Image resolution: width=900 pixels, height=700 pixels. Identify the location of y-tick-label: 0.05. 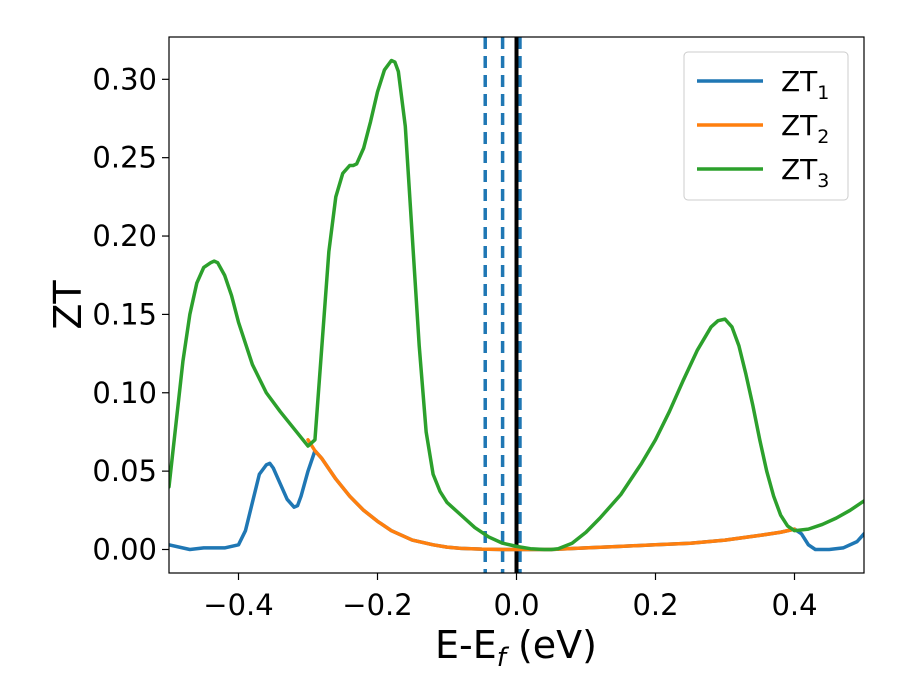
(124, 471).